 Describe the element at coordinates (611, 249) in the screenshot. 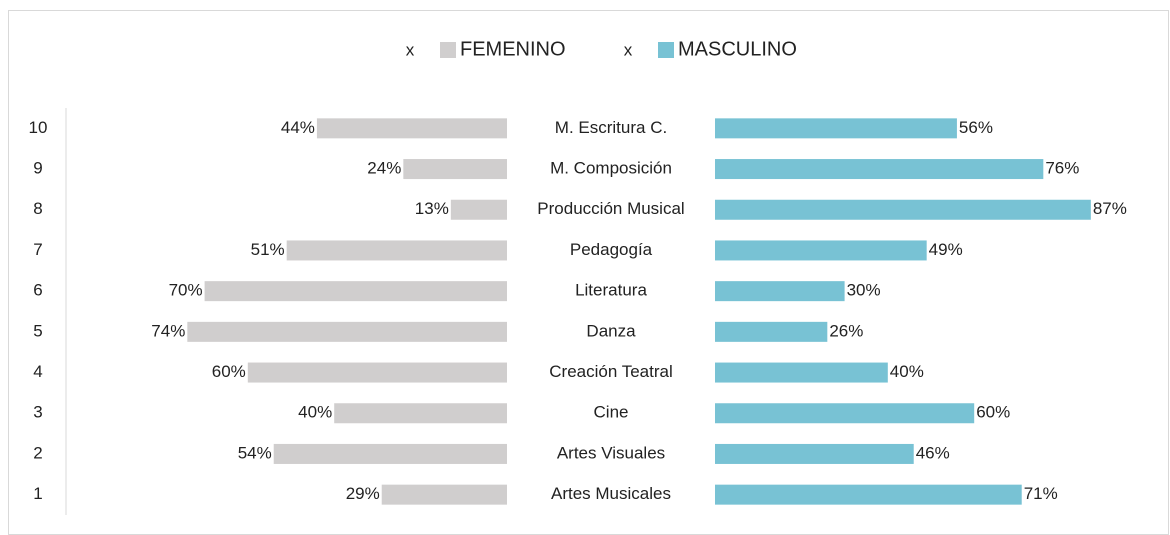

I see `category-label: Pedagogía` at that location.